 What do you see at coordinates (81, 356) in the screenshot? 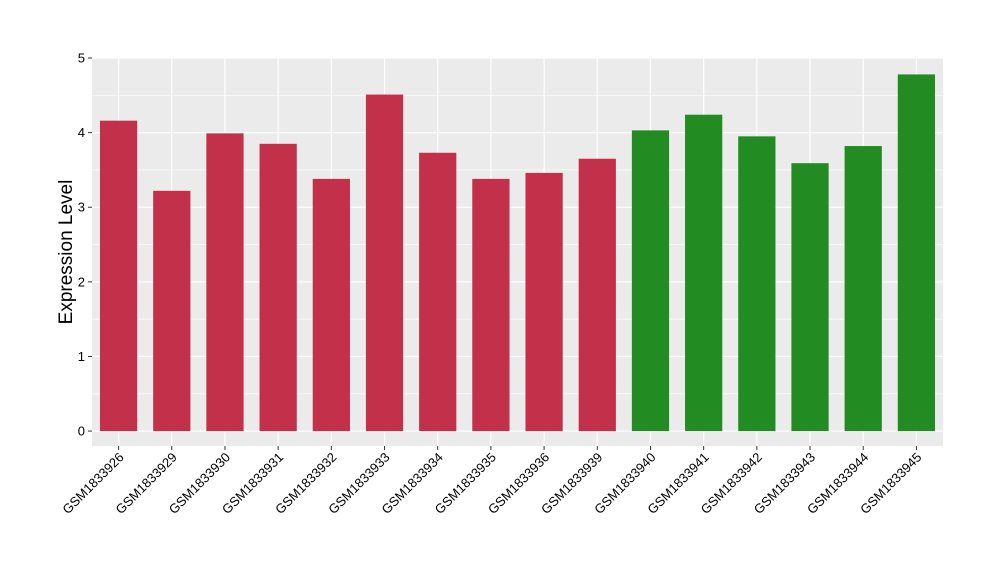
I see `y-tick-label: 1` at bounding box center [81, 356].